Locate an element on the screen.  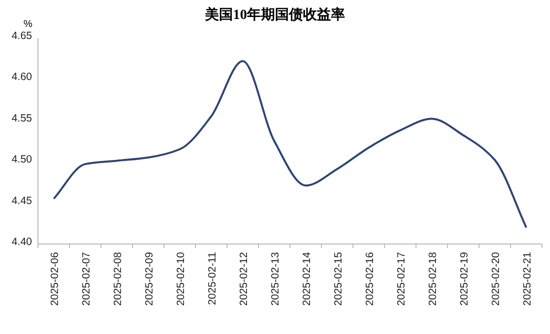
x-tick-label: 2025-02-19 is located at coordinates (464, 279).